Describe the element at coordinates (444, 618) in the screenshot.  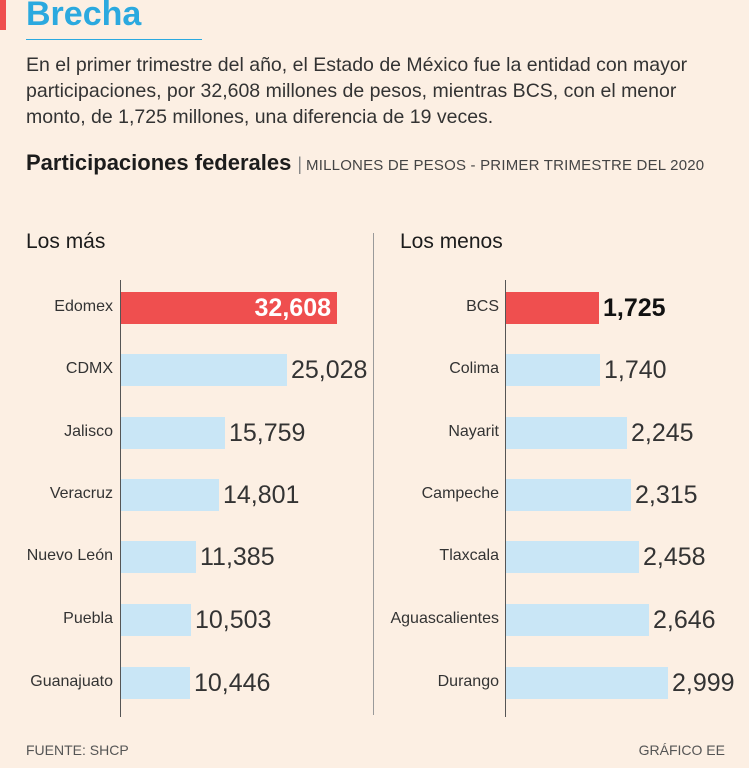
I see `category-label: Aguascalientes` at that location.